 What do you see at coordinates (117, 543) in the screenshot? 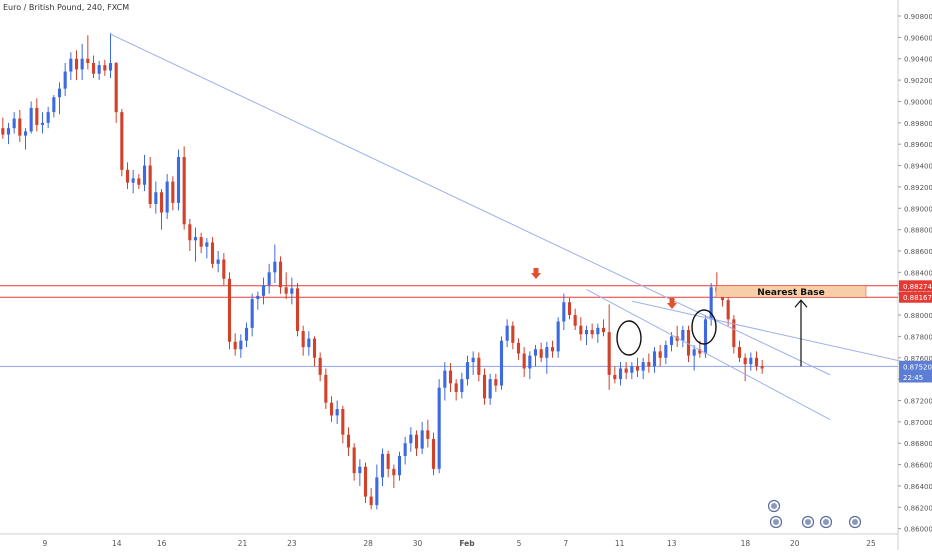
I see `date-label: 14` at bounding box center [117, 543].